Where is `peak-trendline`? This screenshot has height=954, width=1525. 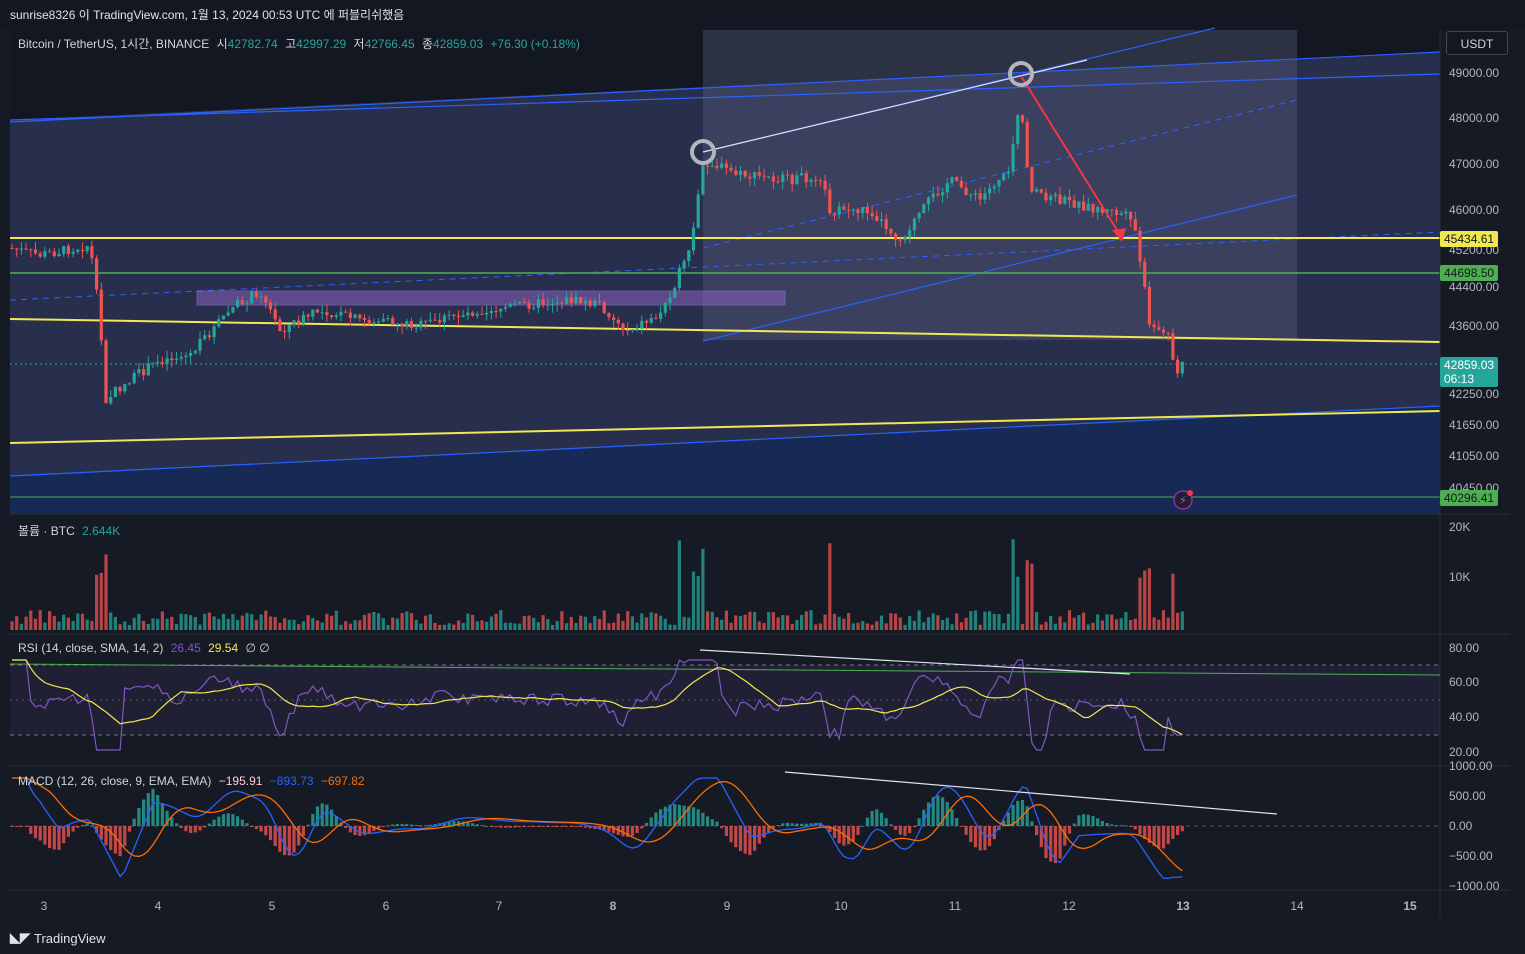
peak-trendline is located at coordinates (895, 106).